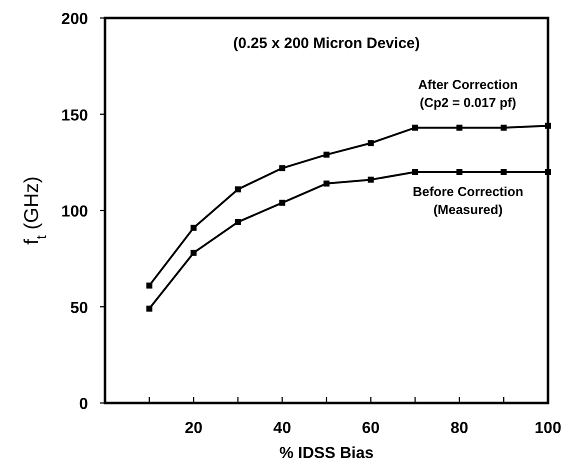  What do you see at coordinates (193, 428) in the screenshot?
I see `x-tick-label: 20` at bounding box center [193, 428].